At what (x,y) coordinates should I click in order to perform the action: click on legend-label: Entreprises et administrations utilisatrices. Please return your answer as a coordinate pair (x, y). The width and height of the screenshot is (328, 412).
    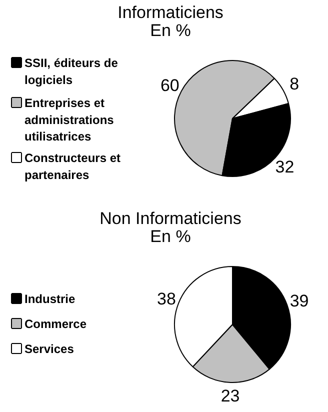
    Looking at the image, I should click on (69, 120).